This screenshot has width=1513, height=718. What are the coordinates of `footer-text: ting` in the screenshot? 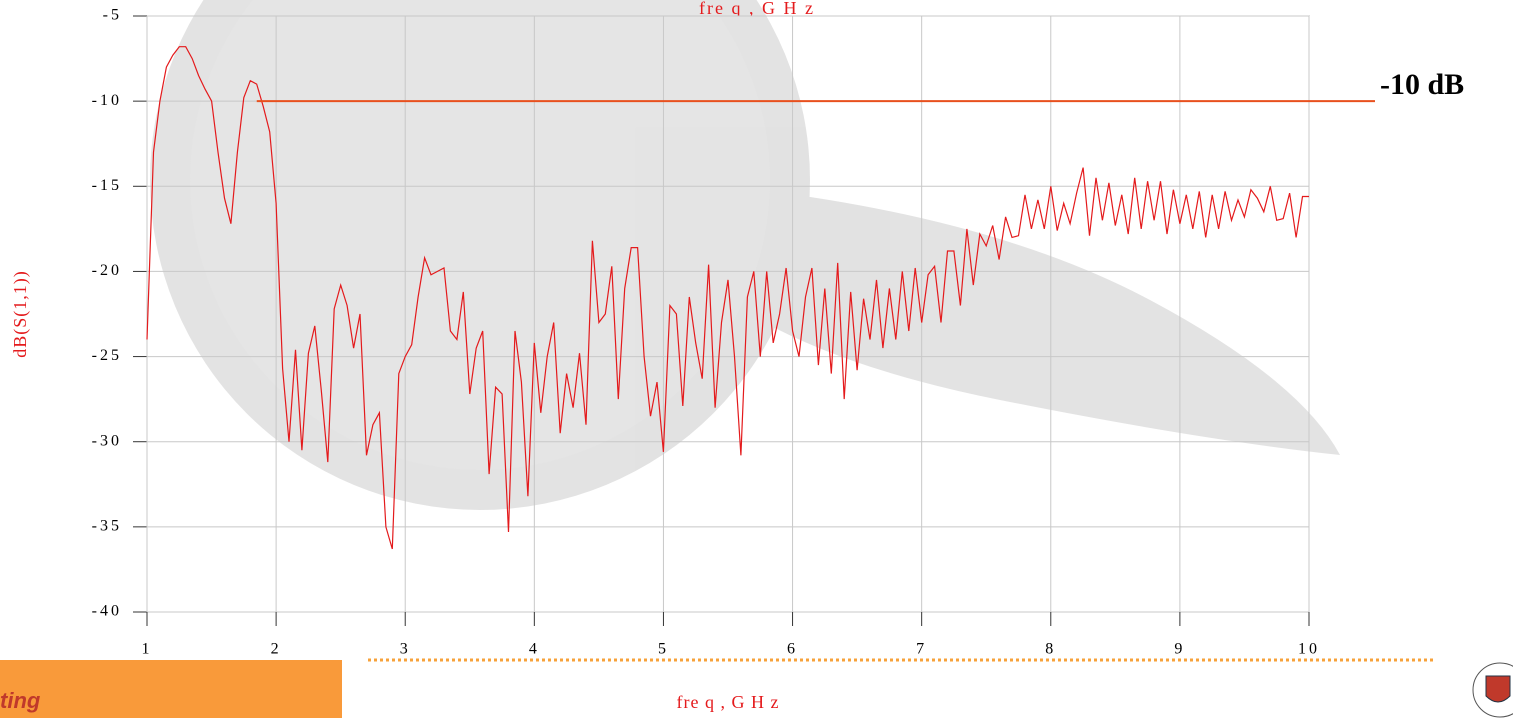 It's located at (20, 700).